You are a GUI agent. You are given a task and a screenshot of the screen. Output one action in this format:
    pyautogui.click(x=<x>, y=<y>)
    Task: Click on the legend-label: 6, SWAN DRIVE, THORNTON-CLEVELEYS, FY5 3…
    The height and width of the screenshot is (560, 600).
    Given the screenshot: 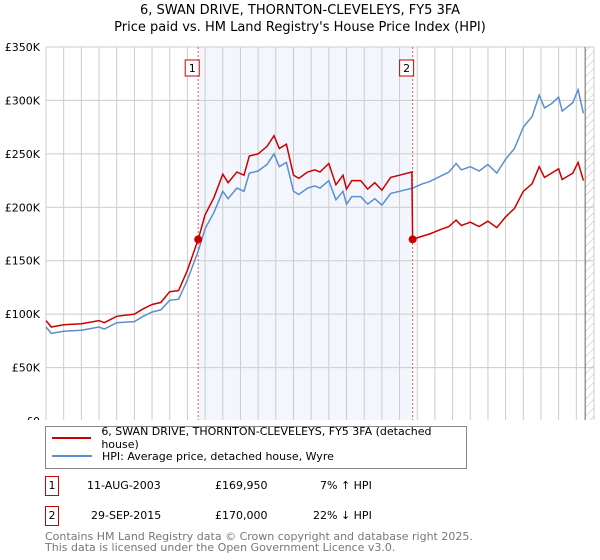 What is the action you would take?
    pyautogui.click(x=266, y=438)
    